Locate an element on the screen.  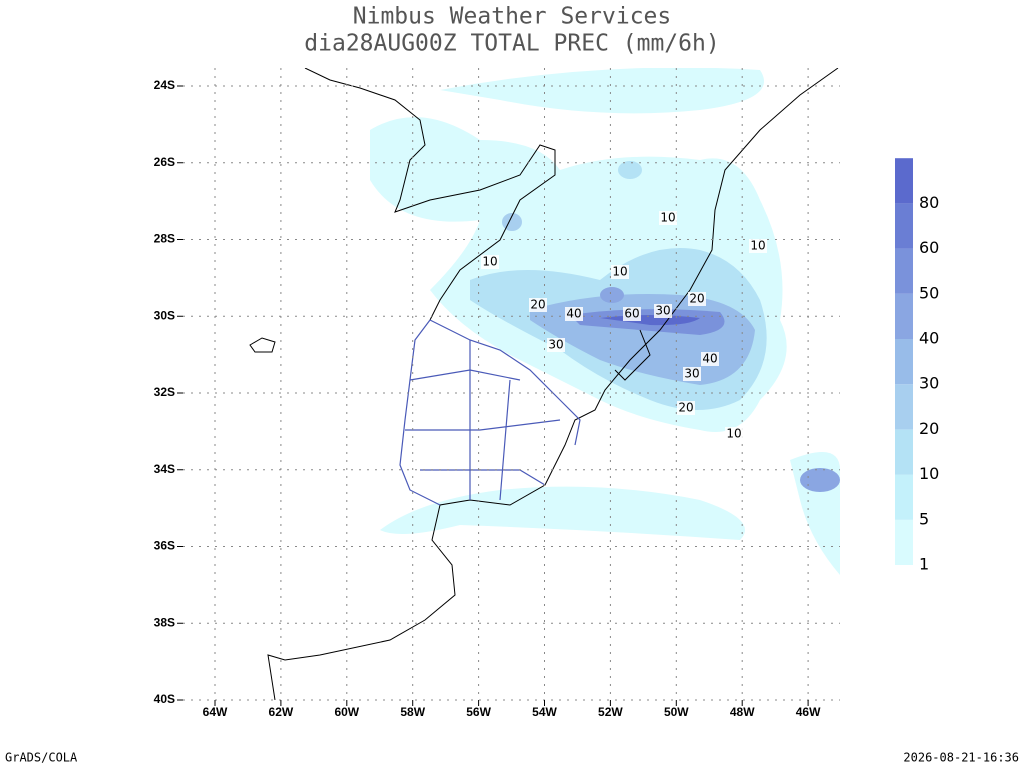
title-line: dia28AUG00Z TOTAL PREC (mm/6h) is located at coordinates (511, 44).